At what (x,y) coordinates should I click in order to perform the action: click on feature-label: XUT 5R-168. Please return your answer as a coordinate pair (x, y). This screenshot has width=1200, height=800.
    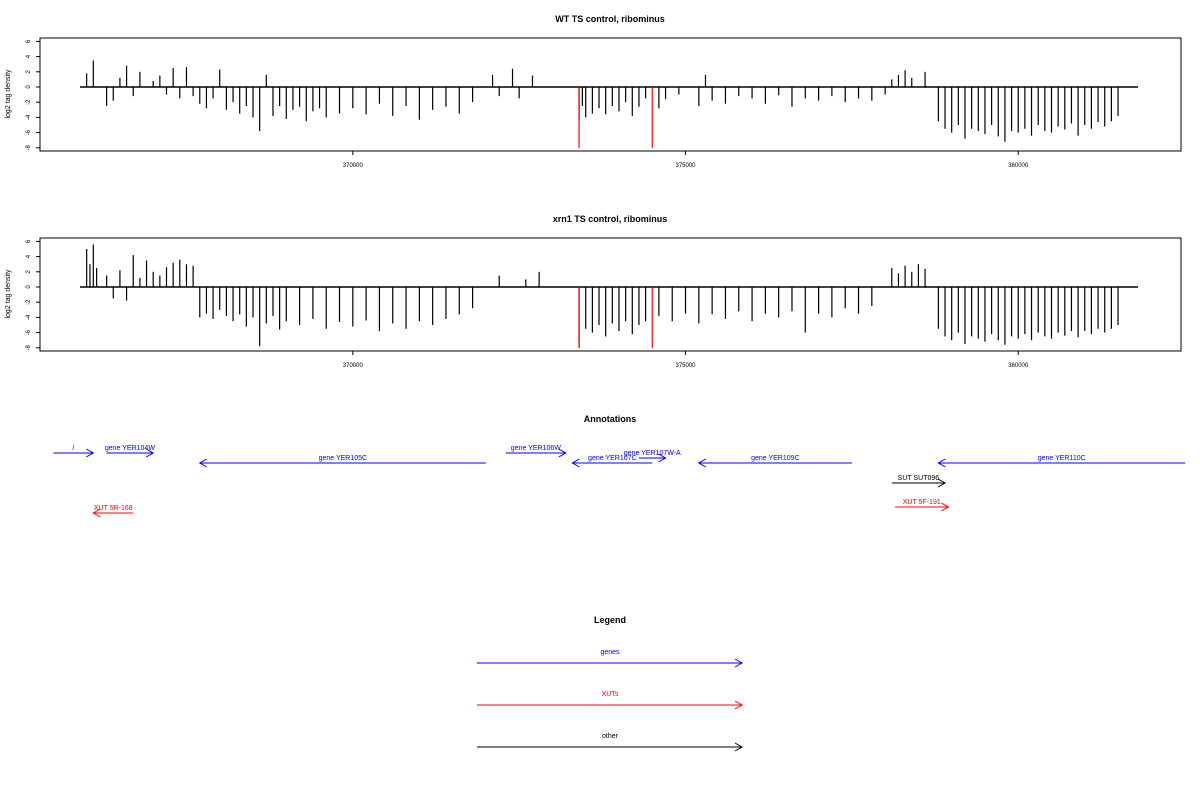
    Looking at the image, I should click on (113, 508).